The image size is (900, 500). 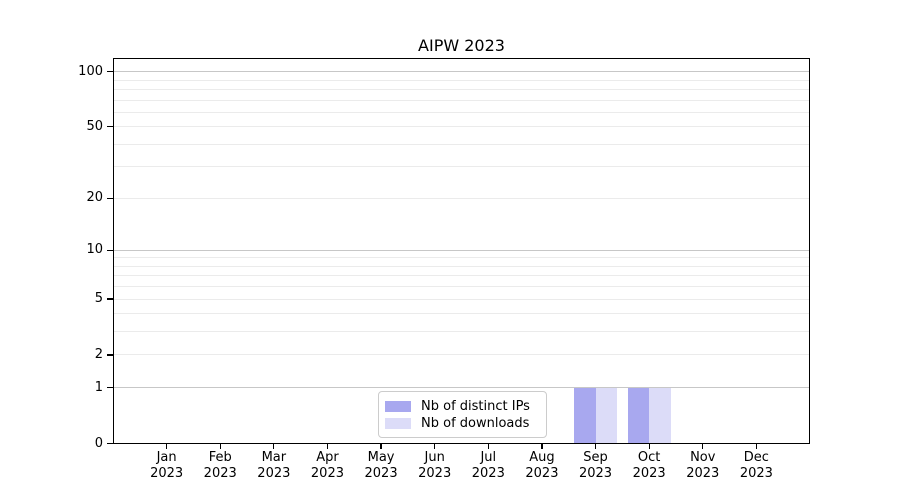 What do you see at coordinates (595, 465) in the screenshot?
I see `x-tick-label: Sep 2023` at bounding box center [595, 465].